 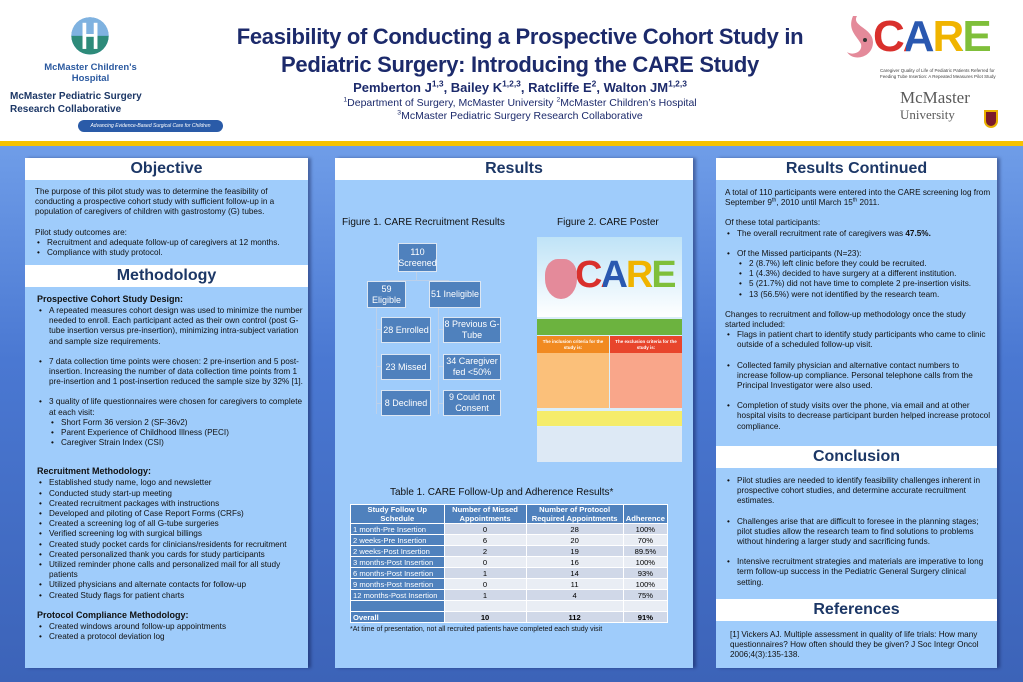 I want to click on list-item: Created a protocol deviation log, so click(x=170, y=637).